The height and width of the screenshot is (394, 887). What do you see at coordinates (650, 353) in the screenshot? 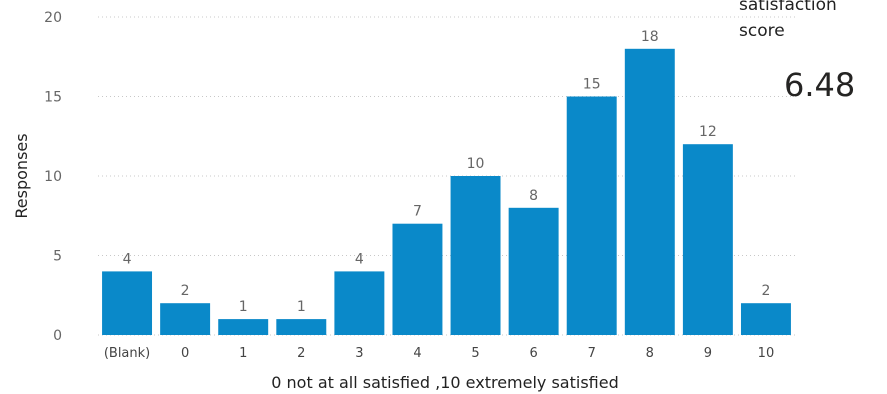
I see `x-tick-label: 8` at bounding box center [650, 353].